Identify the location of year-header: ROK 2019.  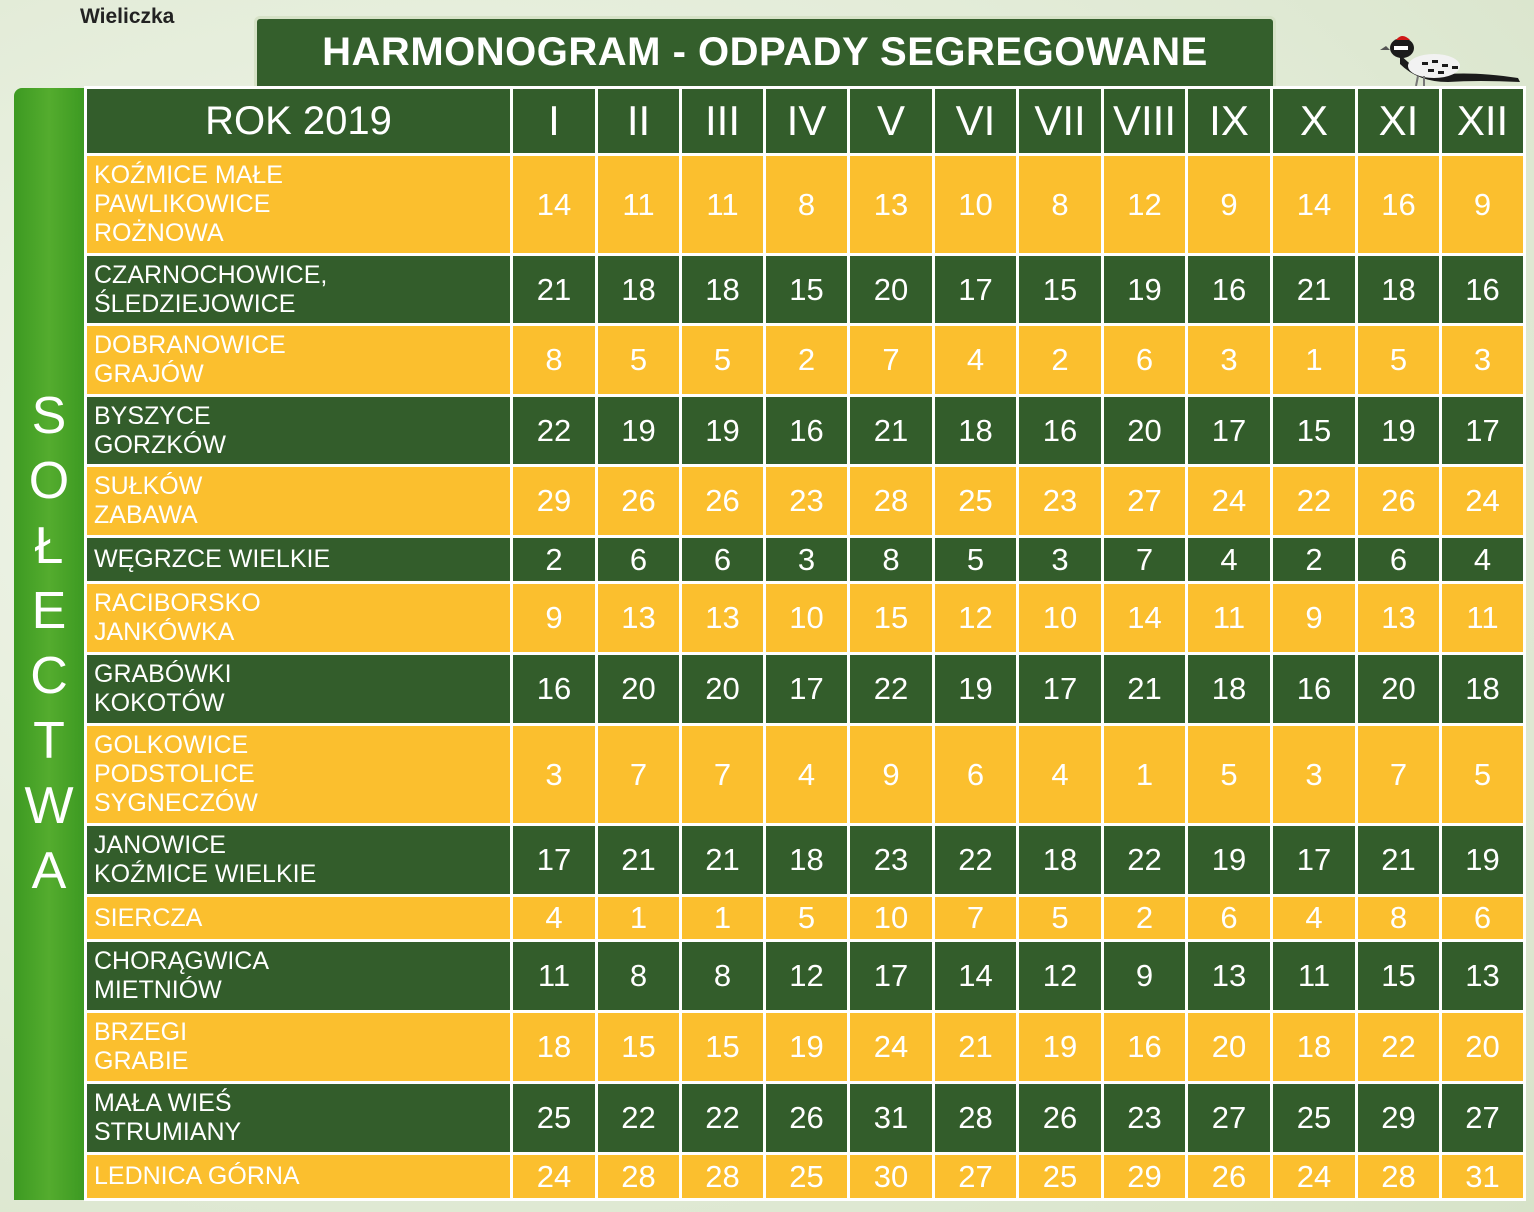
(298, 121).